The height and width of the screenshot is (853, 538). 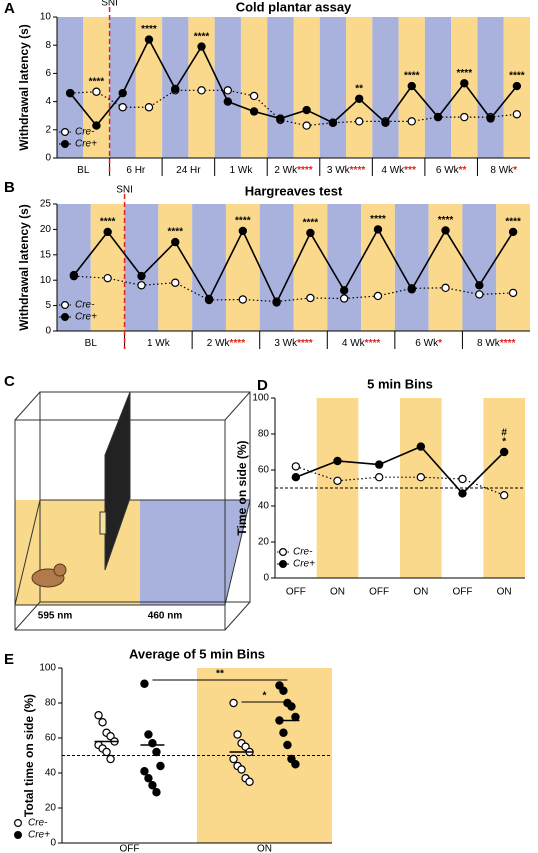 I want to click on group-name: 24 Hr, so click(x=188, y=170).